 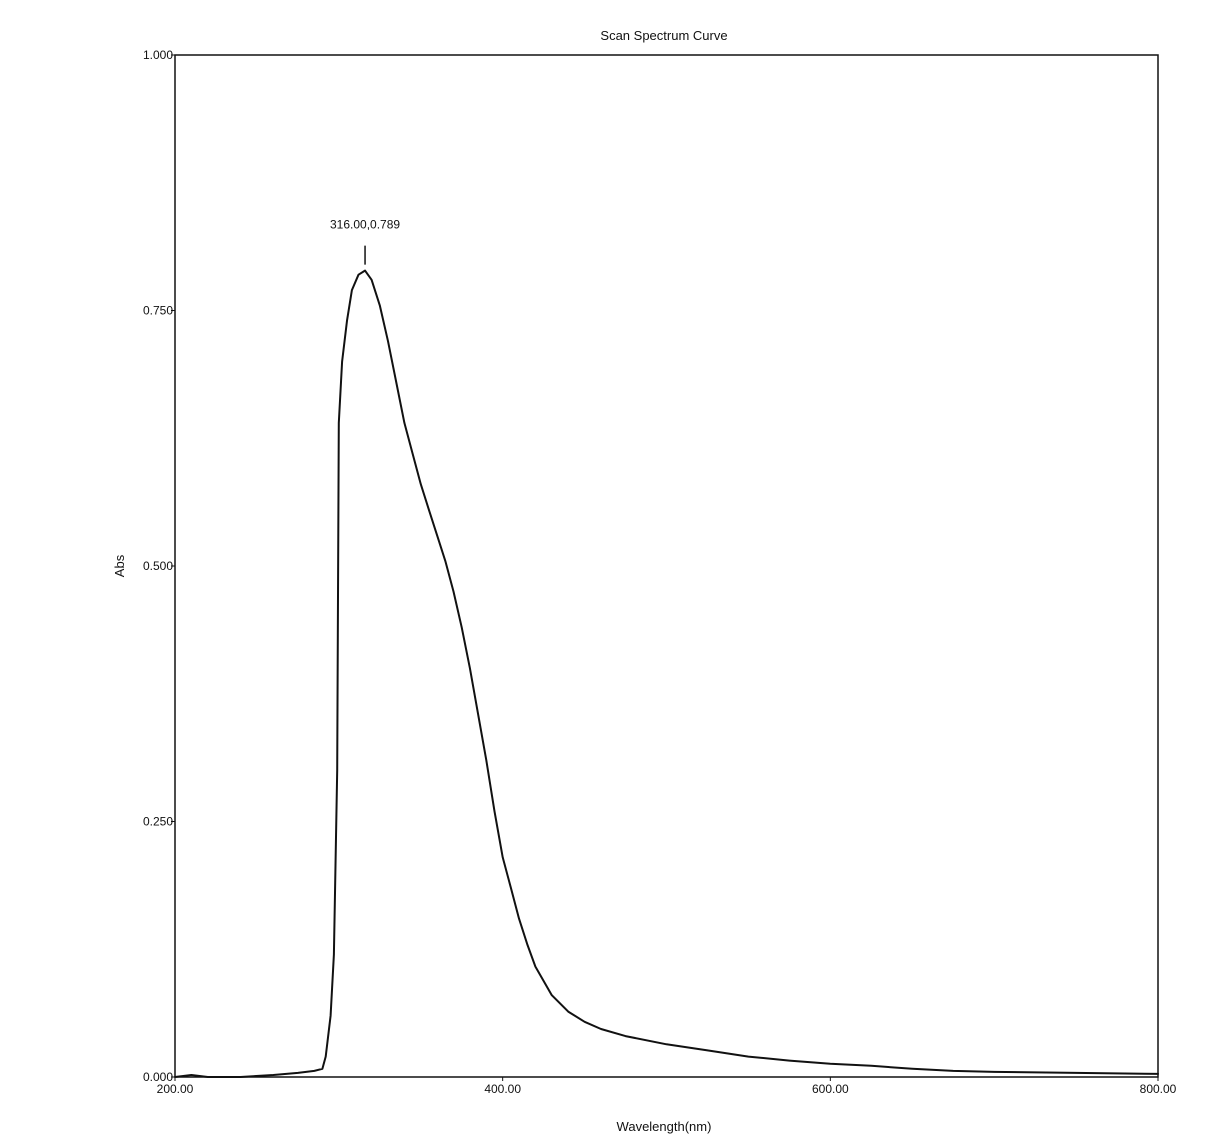 What do you see at coordinates (365, 241) in the screenshot?
I see `annotation-layer: 316.00,0.789` at bounding box center [365, 241].